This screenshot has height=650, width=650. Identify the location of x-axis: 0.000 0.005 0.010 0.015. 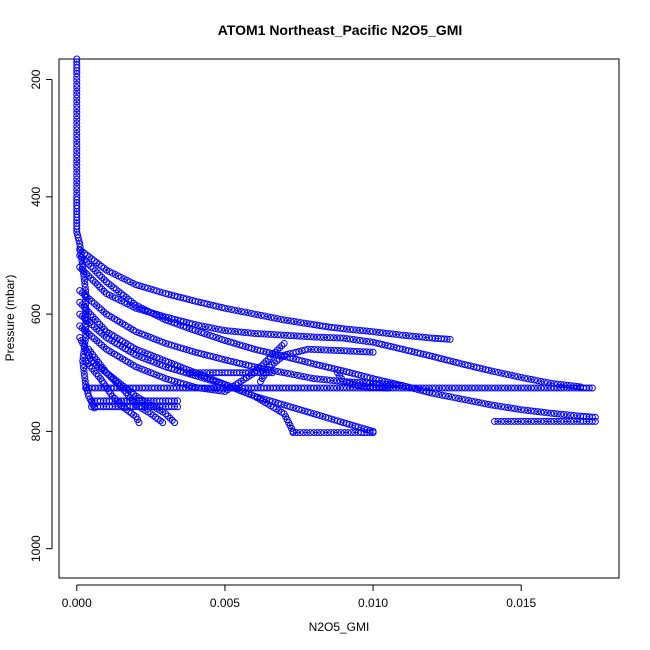
(299, 597).